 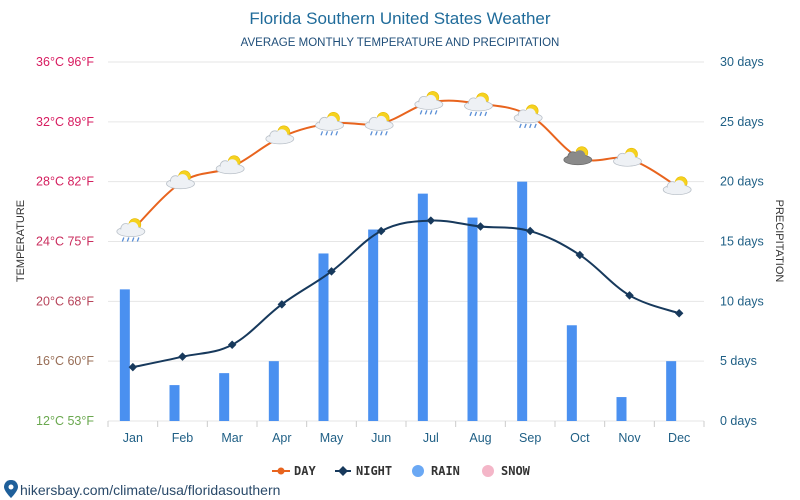 I want to click on legend-night: NIGHT, so click(x=363, y=471).